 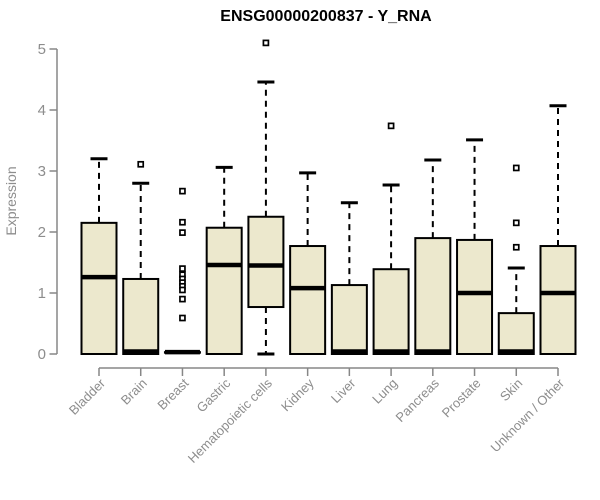 What do you see at coordinates (42, 293) in the screenshot?
I see `y-tick-label: 1` at bounding box center [42, 293].